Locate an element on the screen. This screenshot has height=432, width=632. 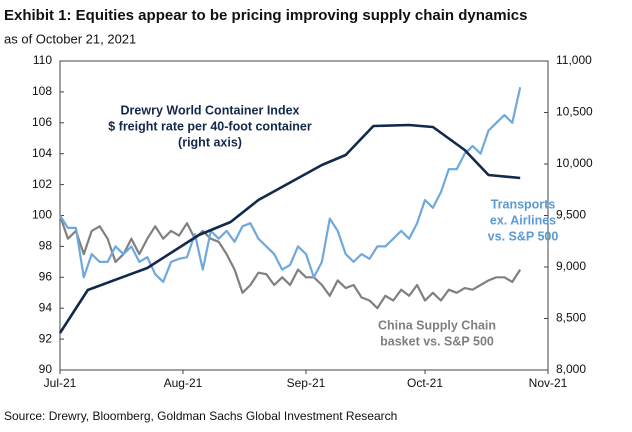
y-tick-label: 110 is located at coordinates (42, 60).